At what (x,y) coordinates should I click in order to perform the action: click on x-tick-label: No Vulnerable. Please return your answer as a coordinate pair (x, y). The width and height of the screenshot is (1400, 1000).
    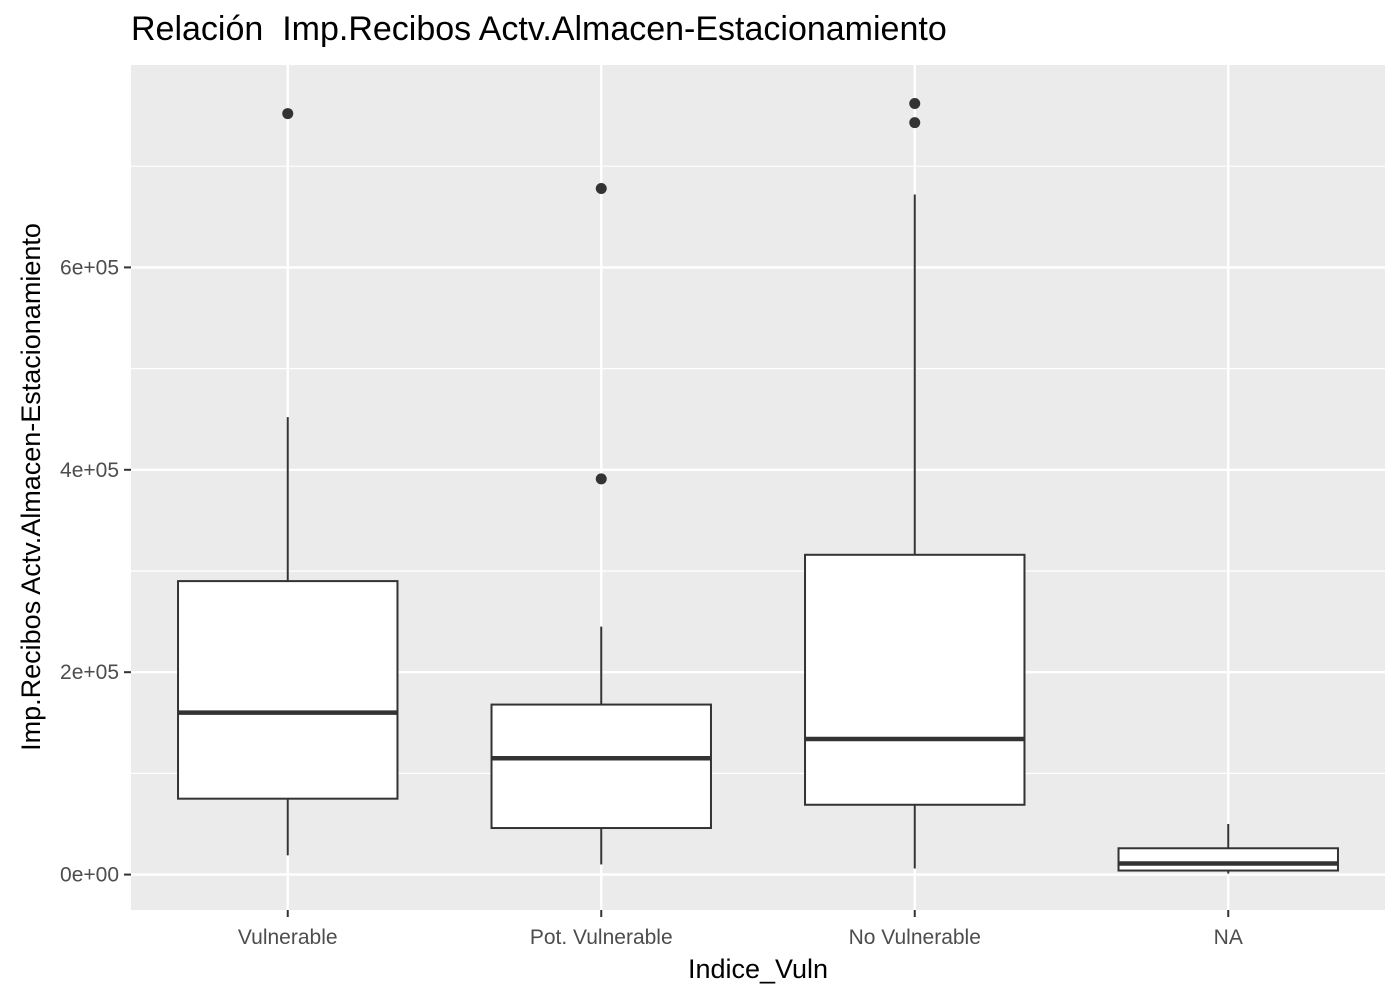
    Looking at the image, I should click on (915, 937).